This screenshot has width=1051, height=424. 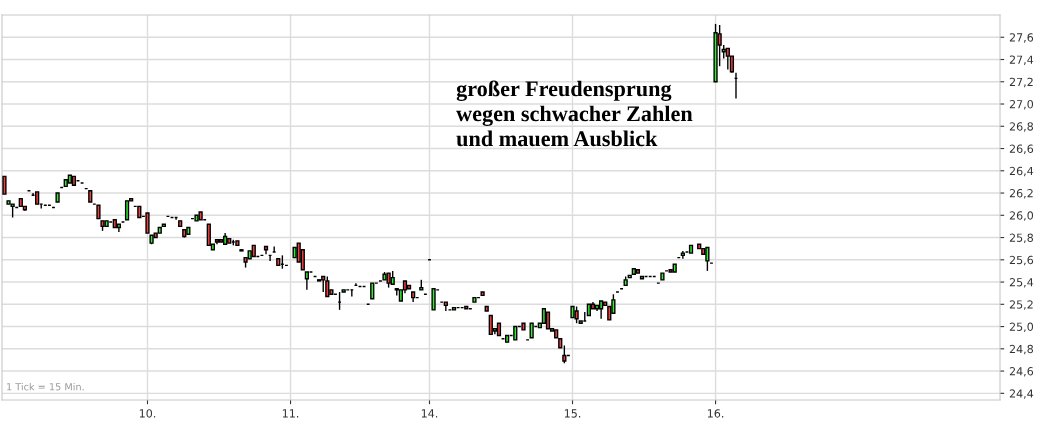 What do you see at coordinates (1021, 171) in the screenshot?
I see `y-tick-label: 26,4` at bounding box center [1021, 171].